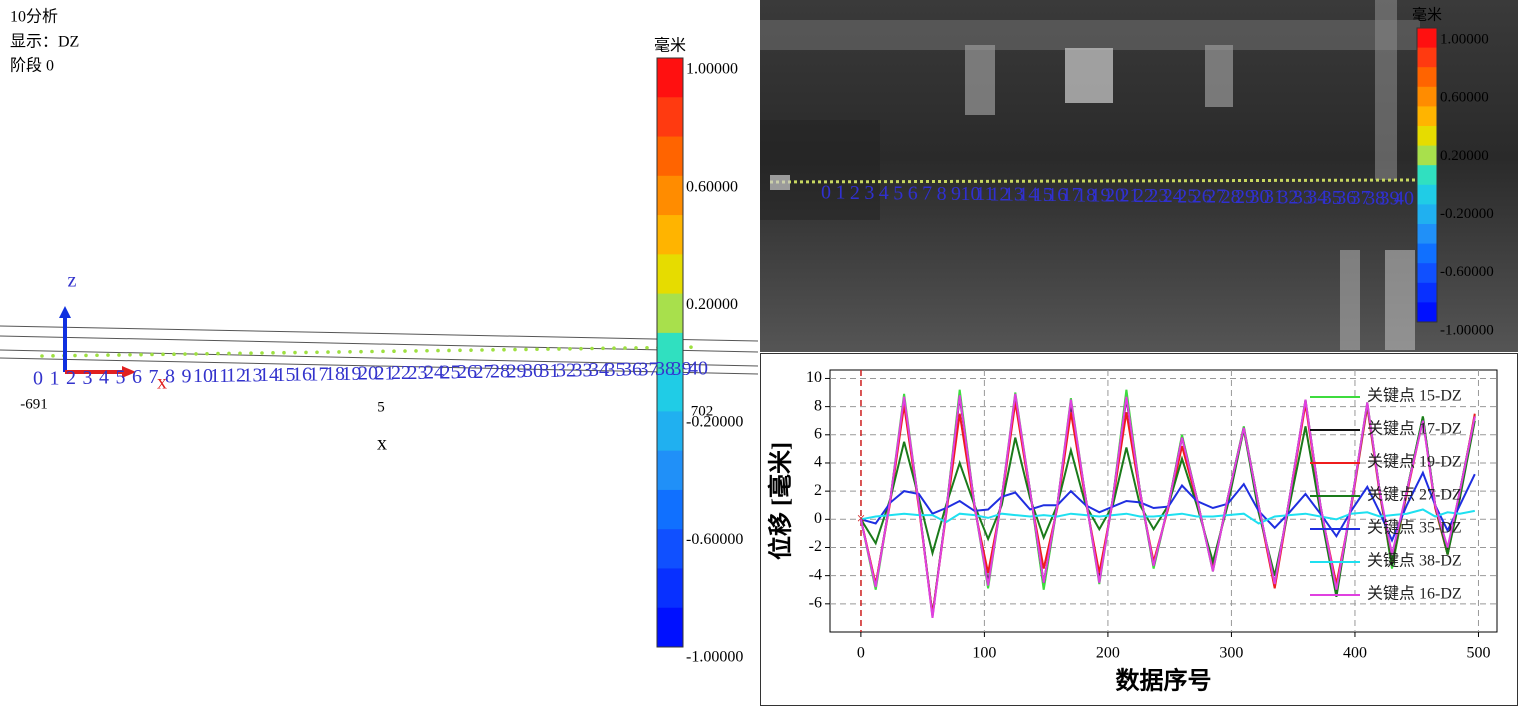  I want to click on y-tick-label: 8, so click(818, 405).